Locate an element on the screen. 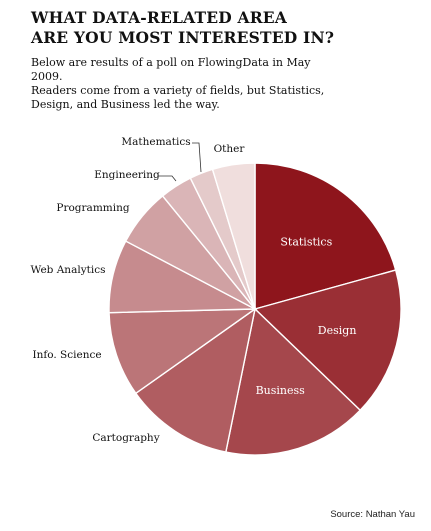 Image resolution: width=431 pixels, height=531 pixels. slice-label-info-science: Info. Science is located at coordinates (66, 355).